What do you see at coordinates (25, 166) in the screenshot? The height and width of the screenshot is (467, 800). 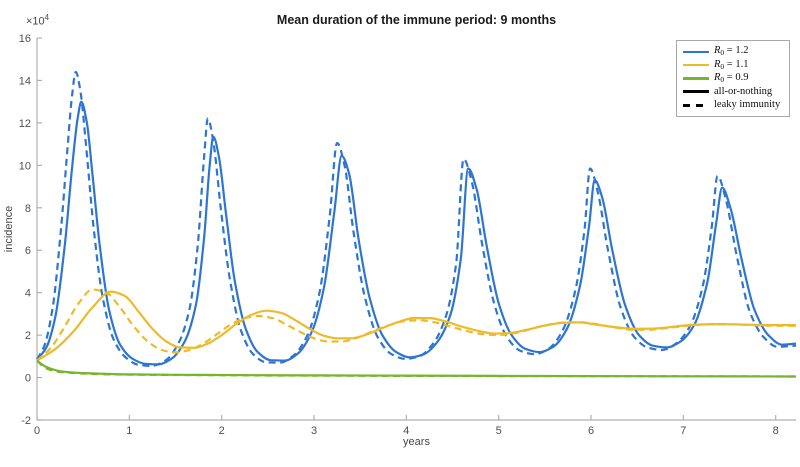 I see `y-tick-label: 10` at bounding box center [25, 166].